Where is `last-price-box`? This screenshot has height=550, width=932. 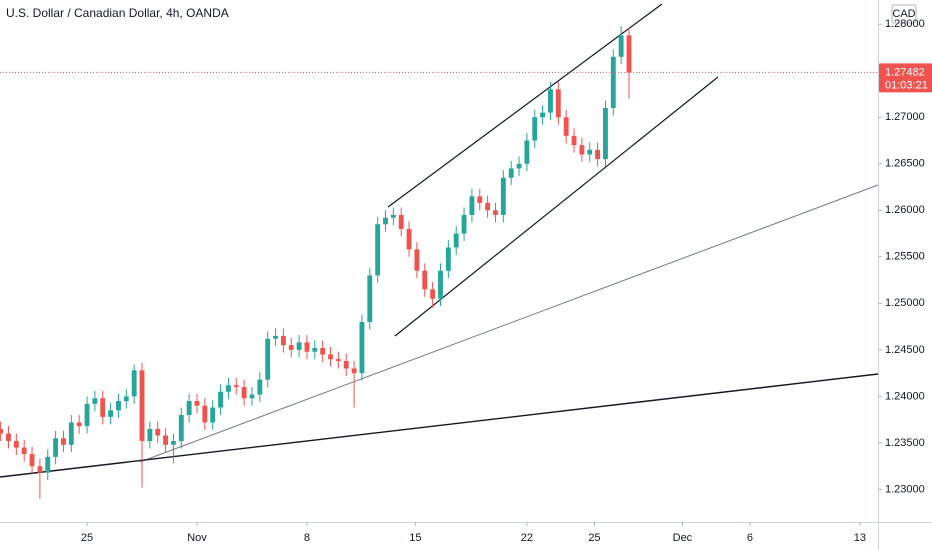 last-price-box is located at coordinates (905, 78).